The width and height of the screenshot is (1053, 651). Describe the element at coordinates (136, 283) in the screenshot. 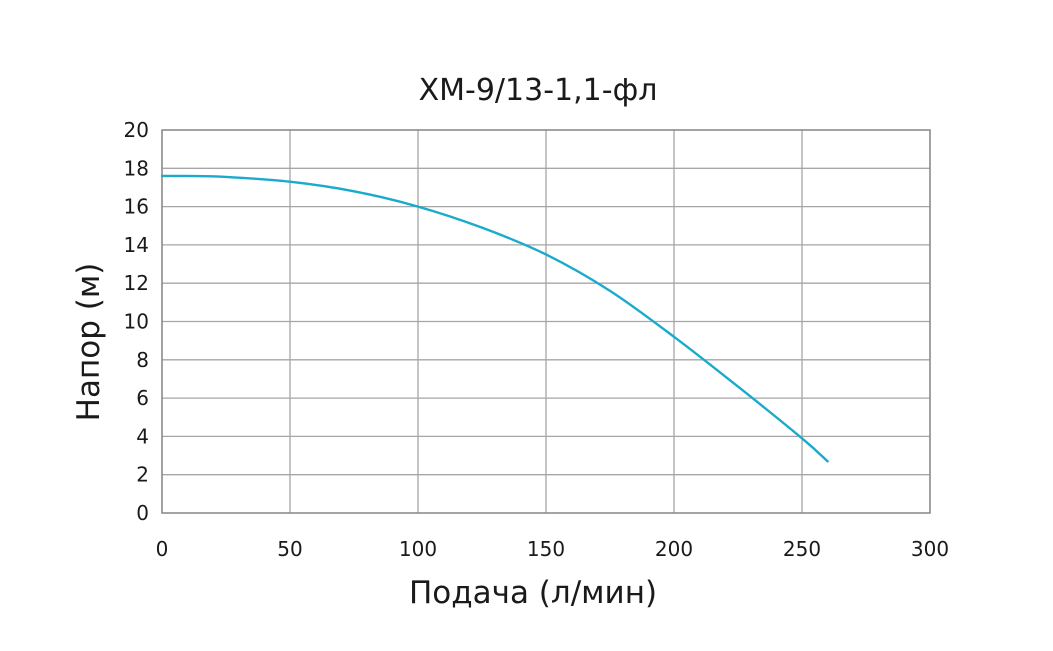

I see `y-tick-label-6: 12` at that location.